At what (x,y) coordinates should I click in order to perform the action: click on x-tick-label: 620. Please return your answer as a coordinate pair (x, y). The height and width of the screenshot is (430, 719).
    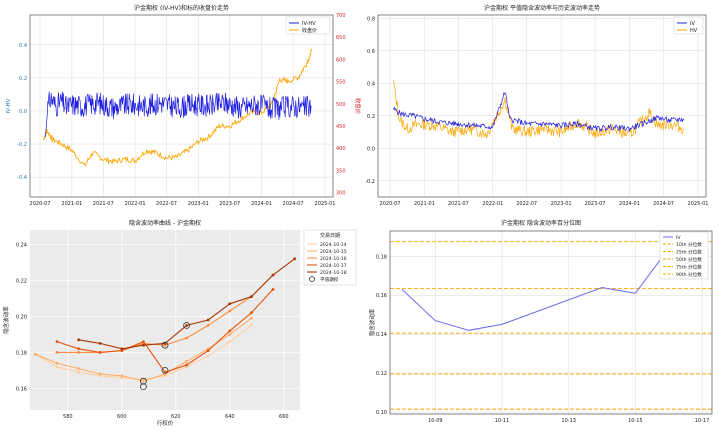
    Looking at the image, I should click on (176, 417).